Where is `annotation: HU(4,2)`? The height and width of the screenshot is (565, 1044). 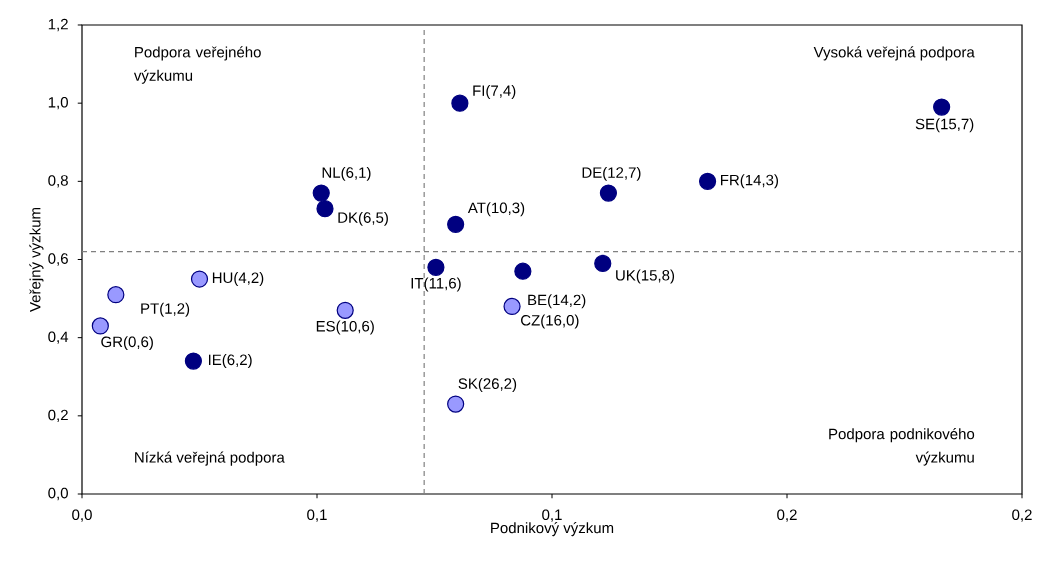
annotation: HU(4,2) is located at coordinates (238, 279).